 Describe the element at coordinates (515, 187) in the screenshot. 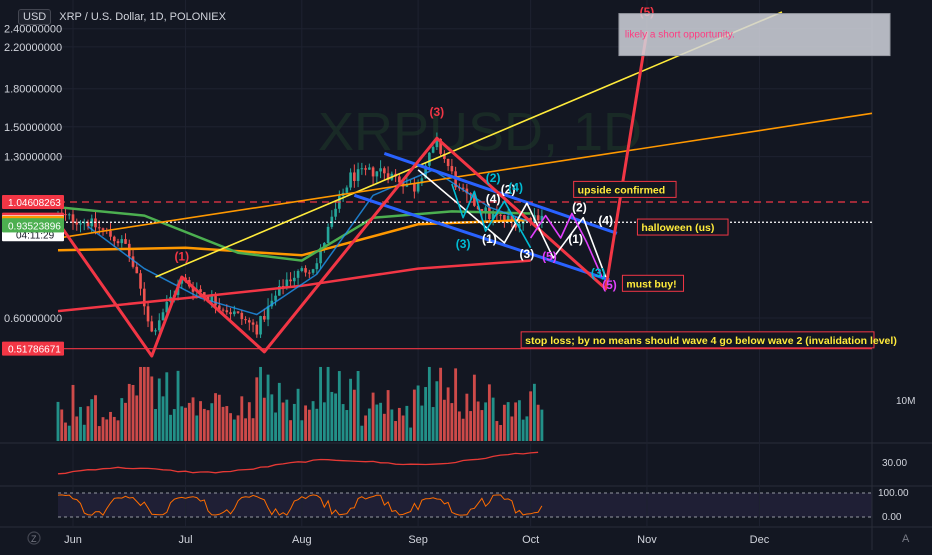

I see `wave-label-15: (4)` at that location.